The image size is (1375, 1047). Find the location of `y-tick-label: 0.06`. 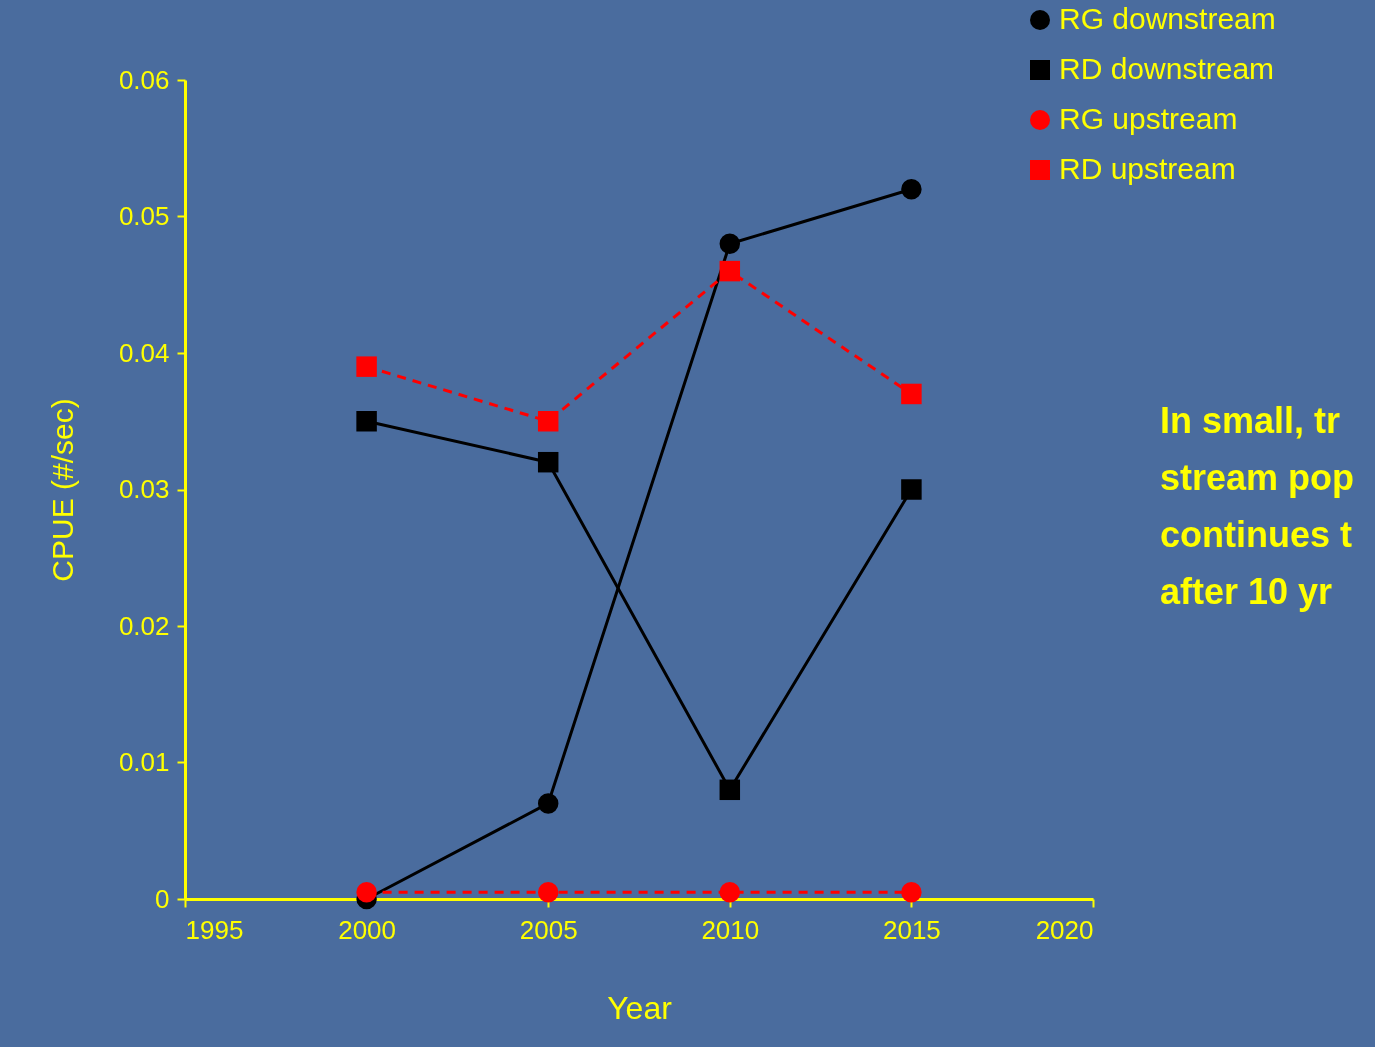

y-tick-label: 0.06 is located at coordinates (144, 79).